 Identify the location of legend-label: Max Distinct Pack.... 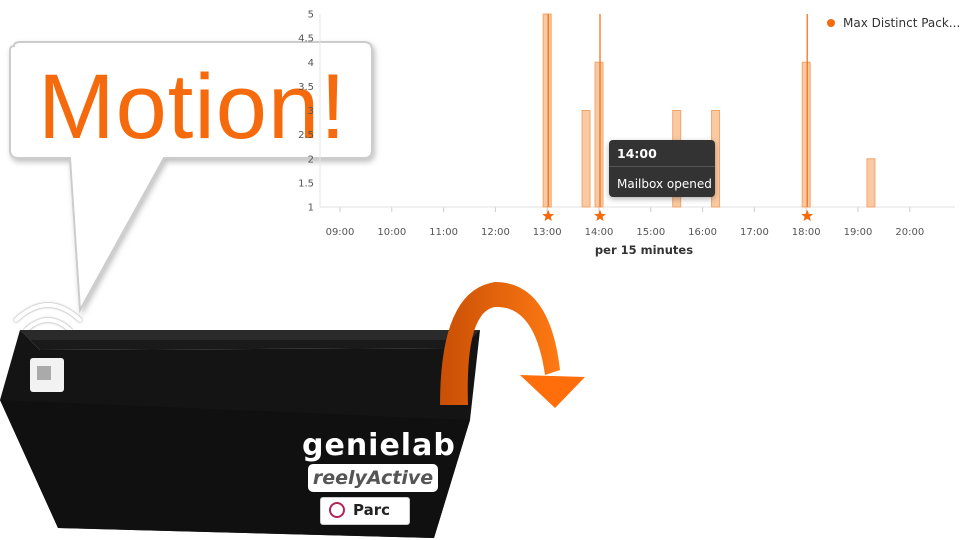
(901, 23).